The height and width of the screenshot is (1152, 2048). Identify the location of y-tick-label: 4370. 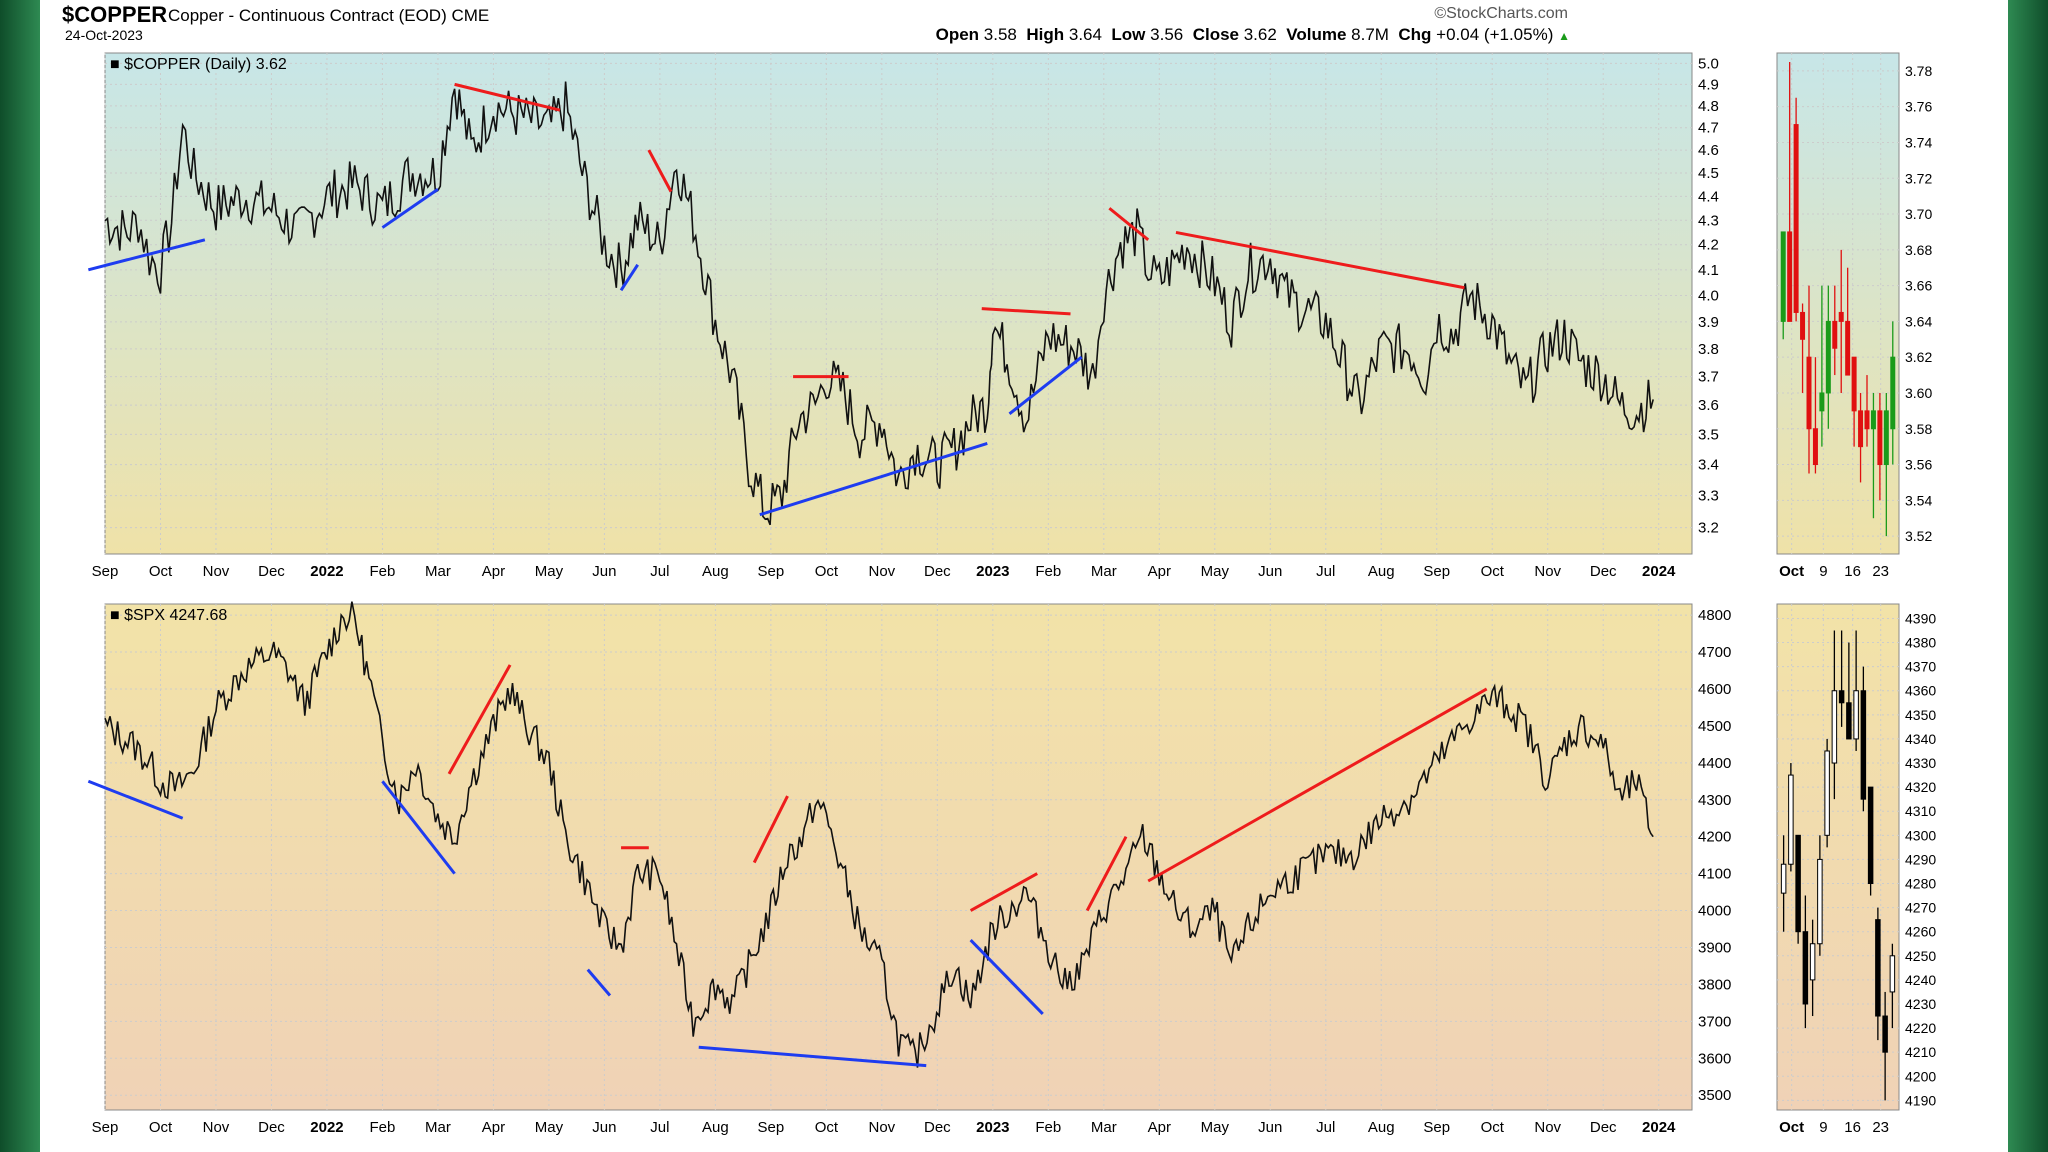
(1920, 667).